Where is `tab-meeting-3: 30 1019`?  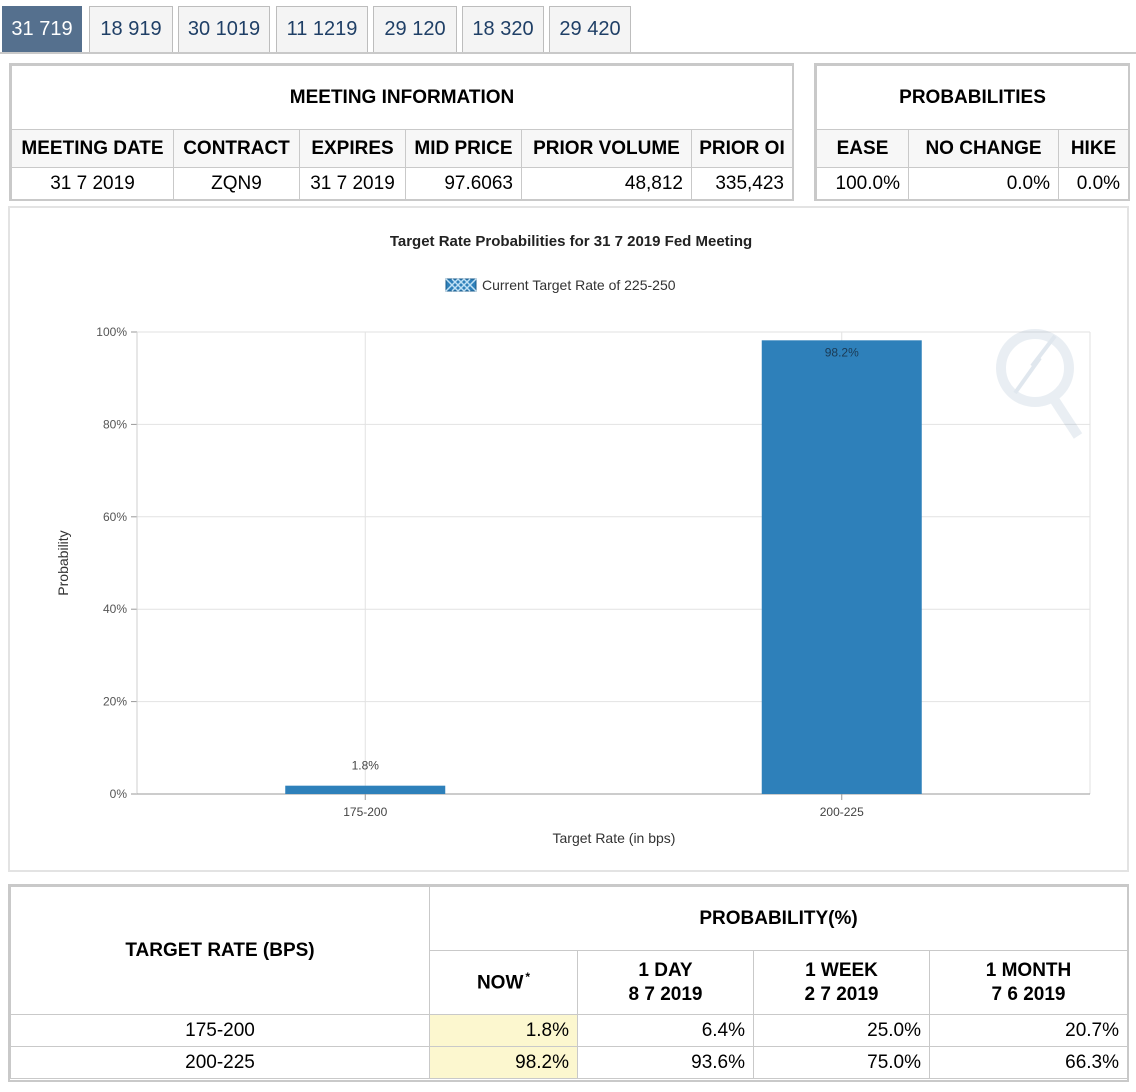
tab-meeting-3: 30 1019 is located at coordinates (224, 29).